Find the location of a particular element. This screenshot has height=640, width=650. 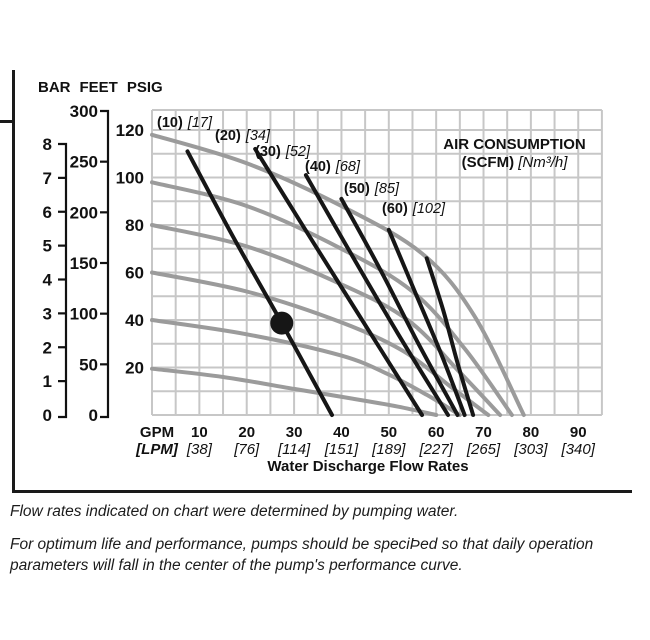

gpm-tick-label: 20 is located at coordinates (246, 432).